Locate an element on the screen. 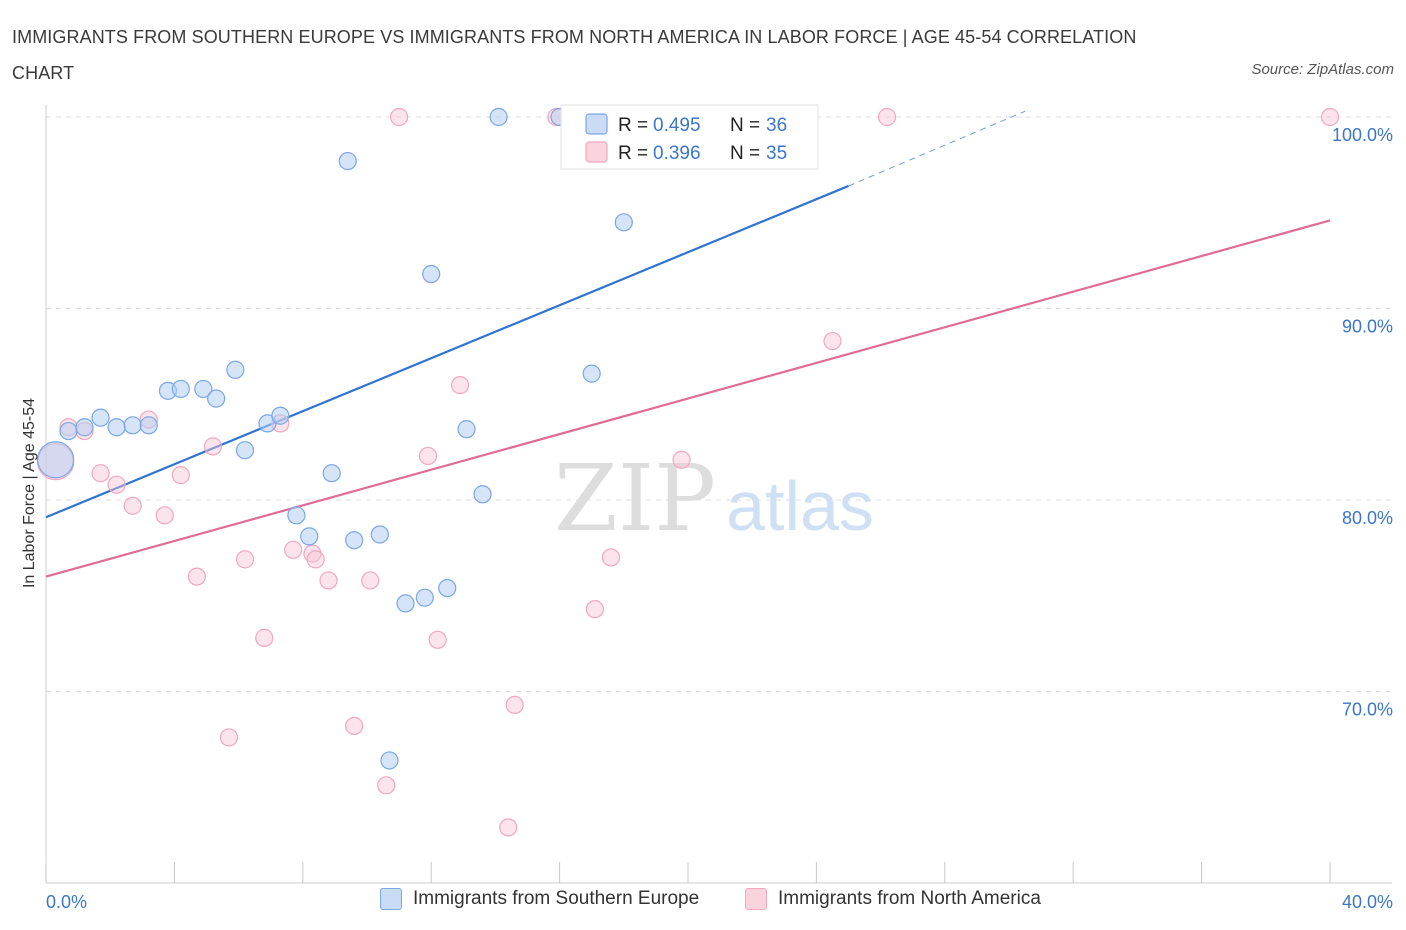  legend-item-southern-europe: Immigrants from Southern Europe is located at coordinates (539, 899).